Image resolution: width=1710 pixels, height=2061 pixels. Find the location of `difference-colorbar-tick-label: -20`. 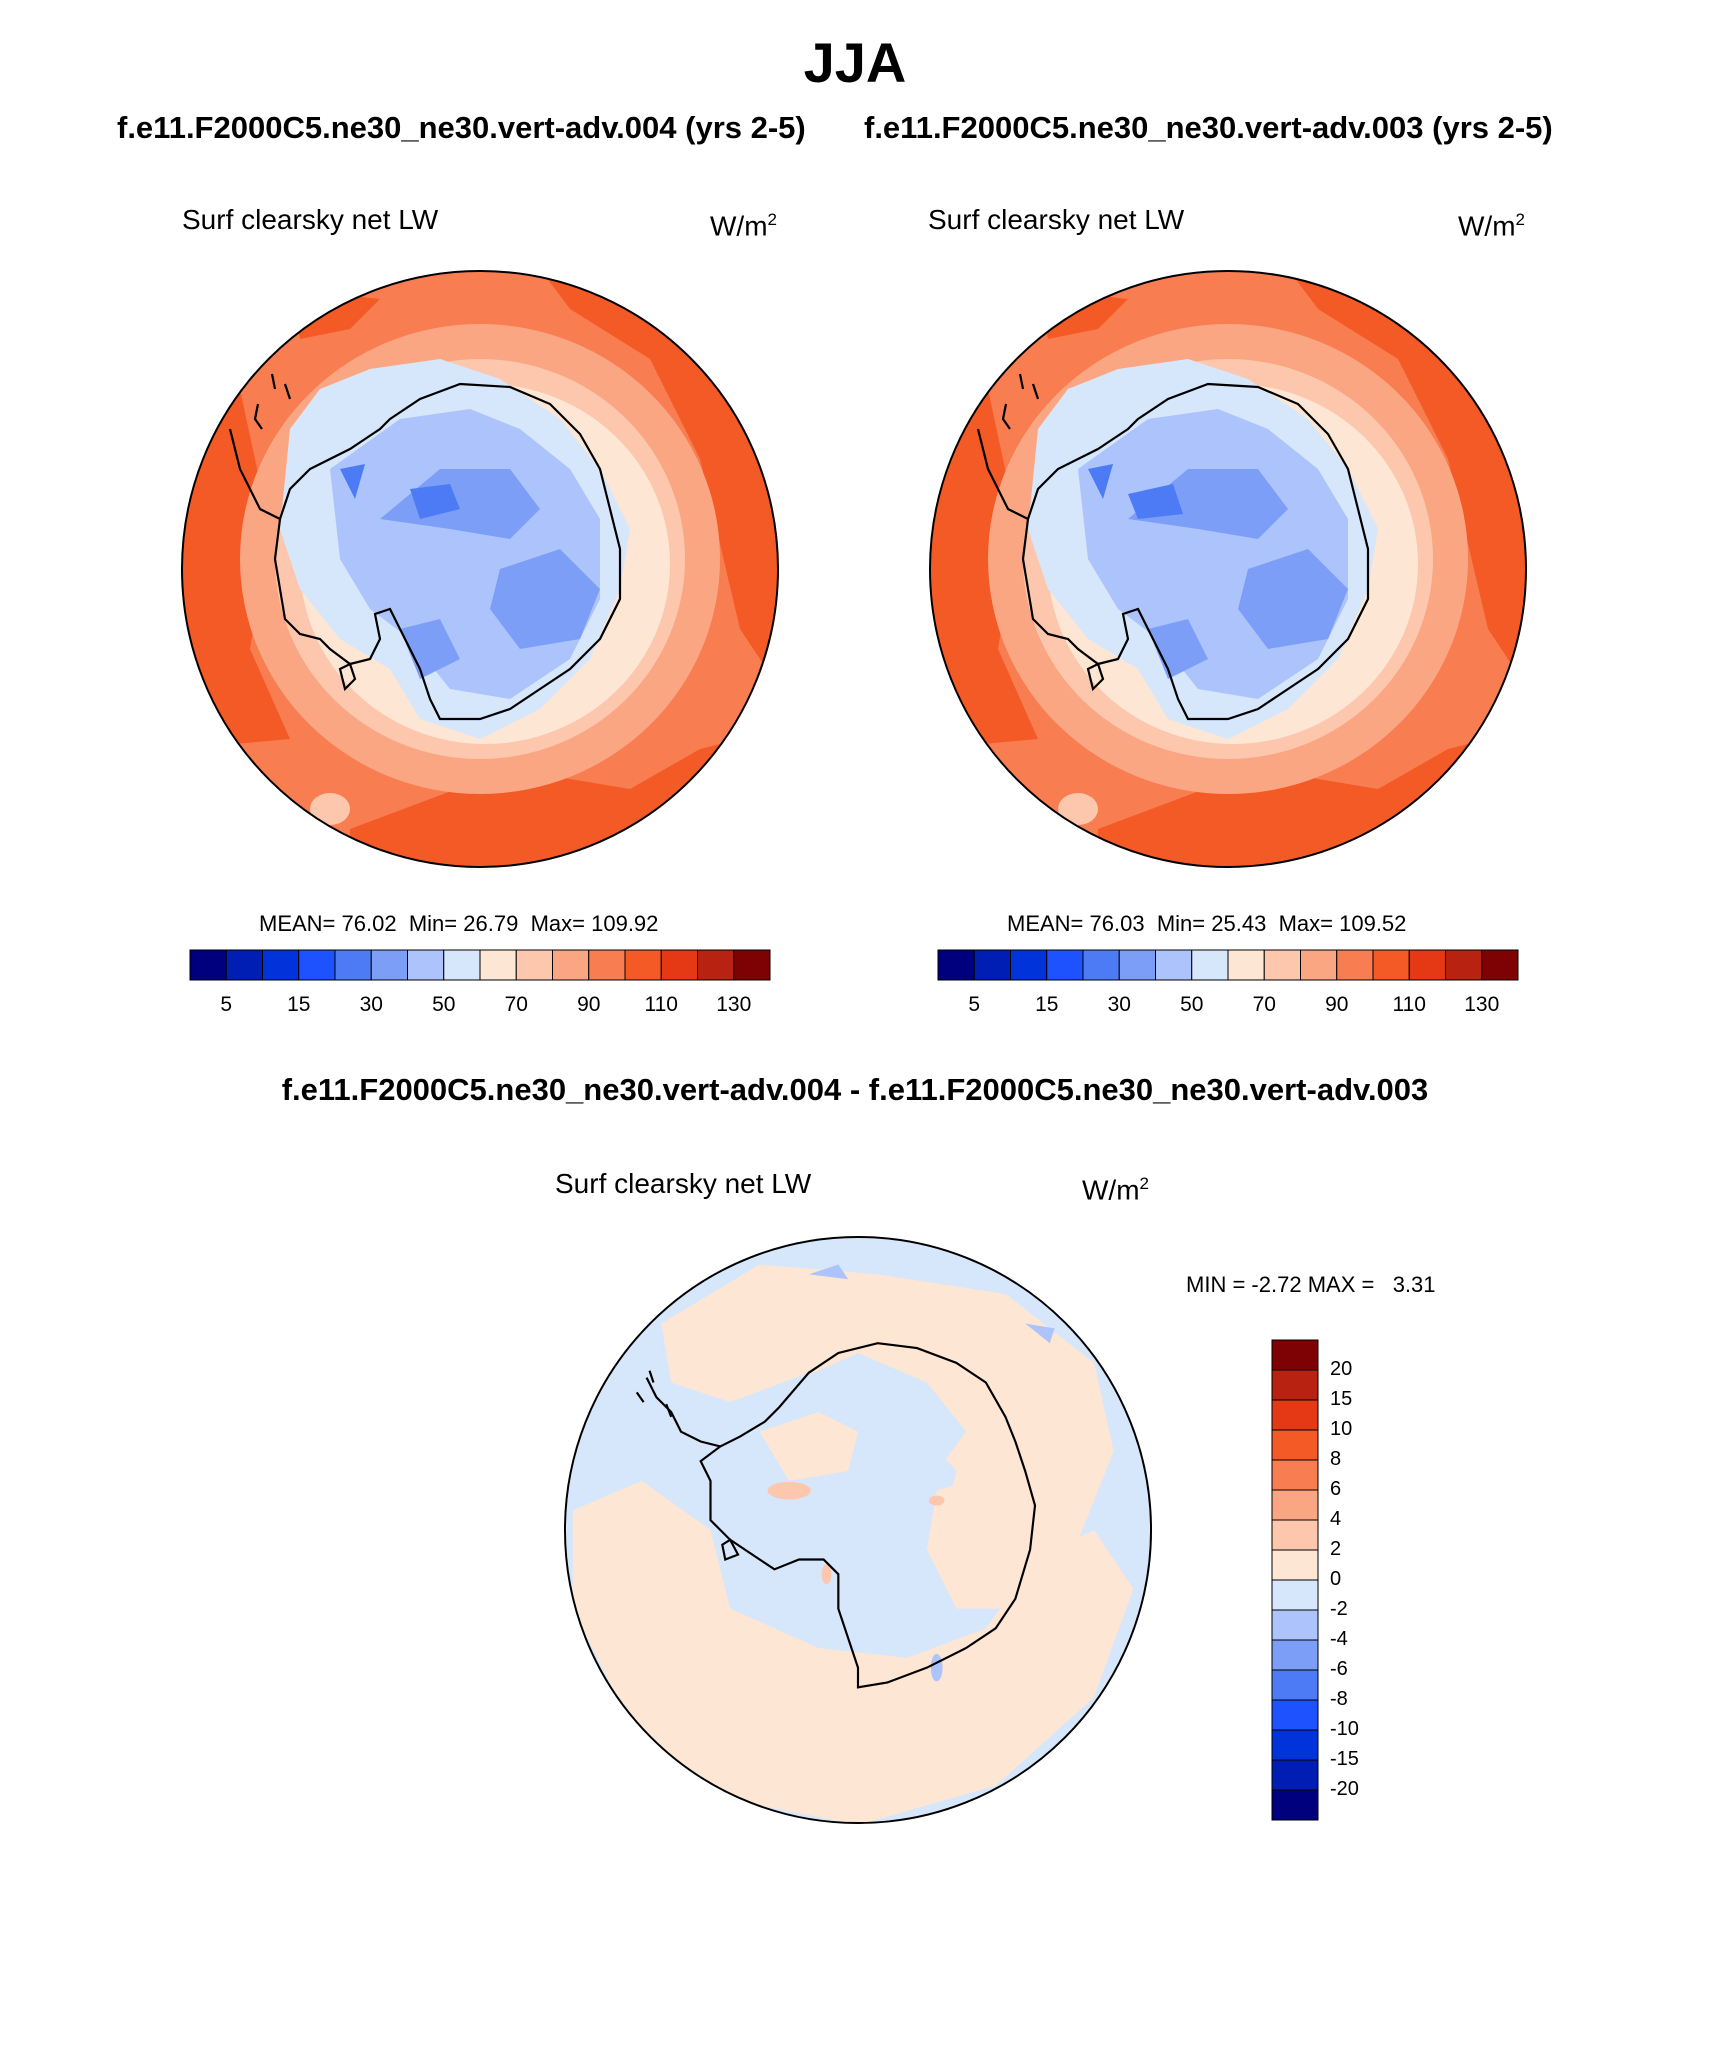

difference-colorbar-tick-label: -20 is located at coordinates (1344, 1789).